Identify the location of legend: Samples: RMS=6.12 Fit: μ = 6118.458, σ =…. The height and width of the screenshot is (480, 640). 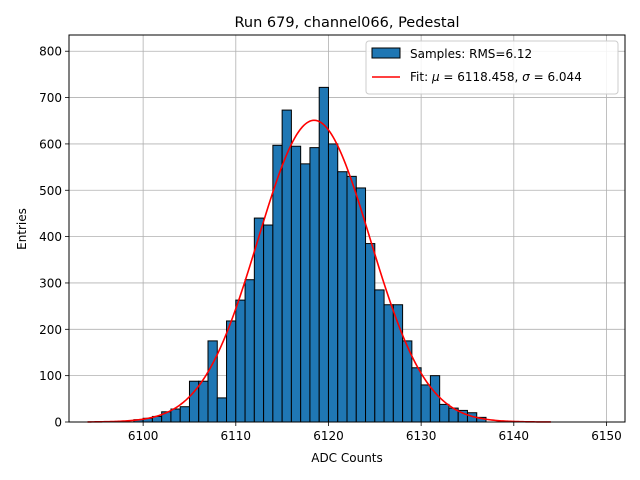
(492, 67).